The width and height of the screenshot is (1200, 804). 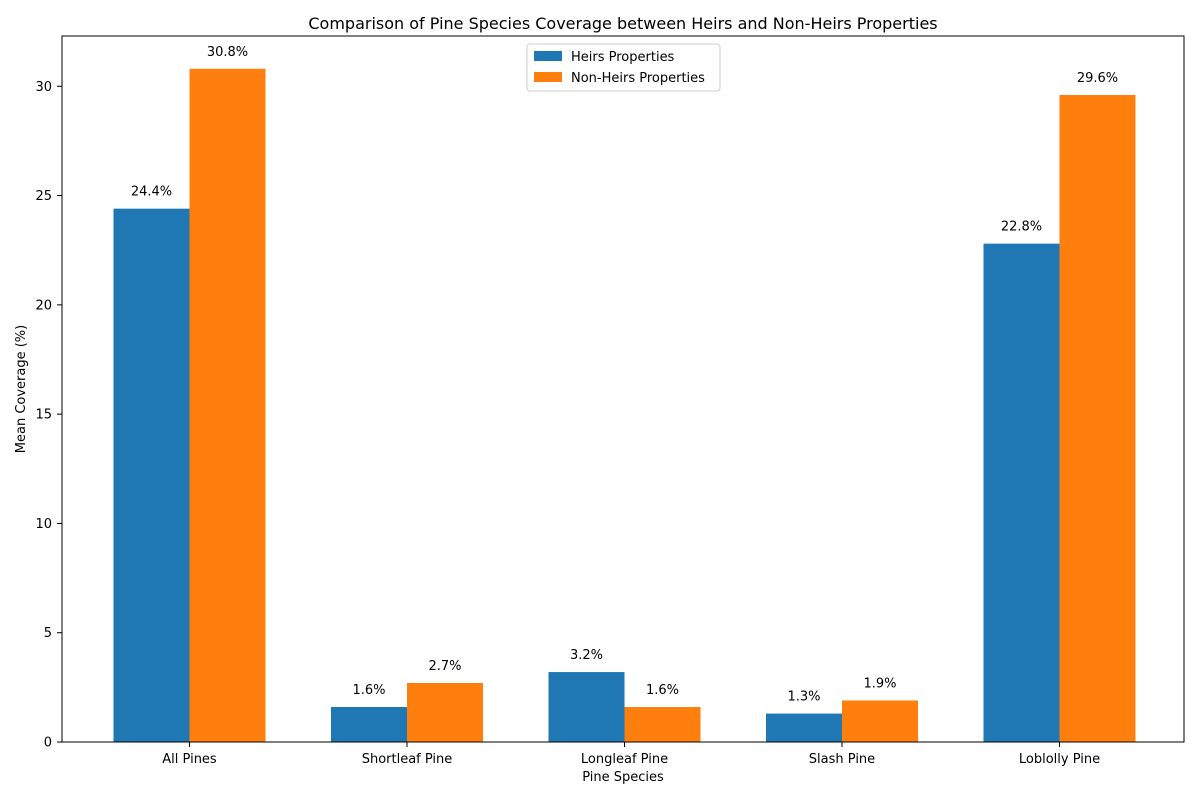 What do you see at coordinates (880, 721) in the screenshot?
I see `bar-non-heirs-slash-pine` at bounding box center [880, 721].